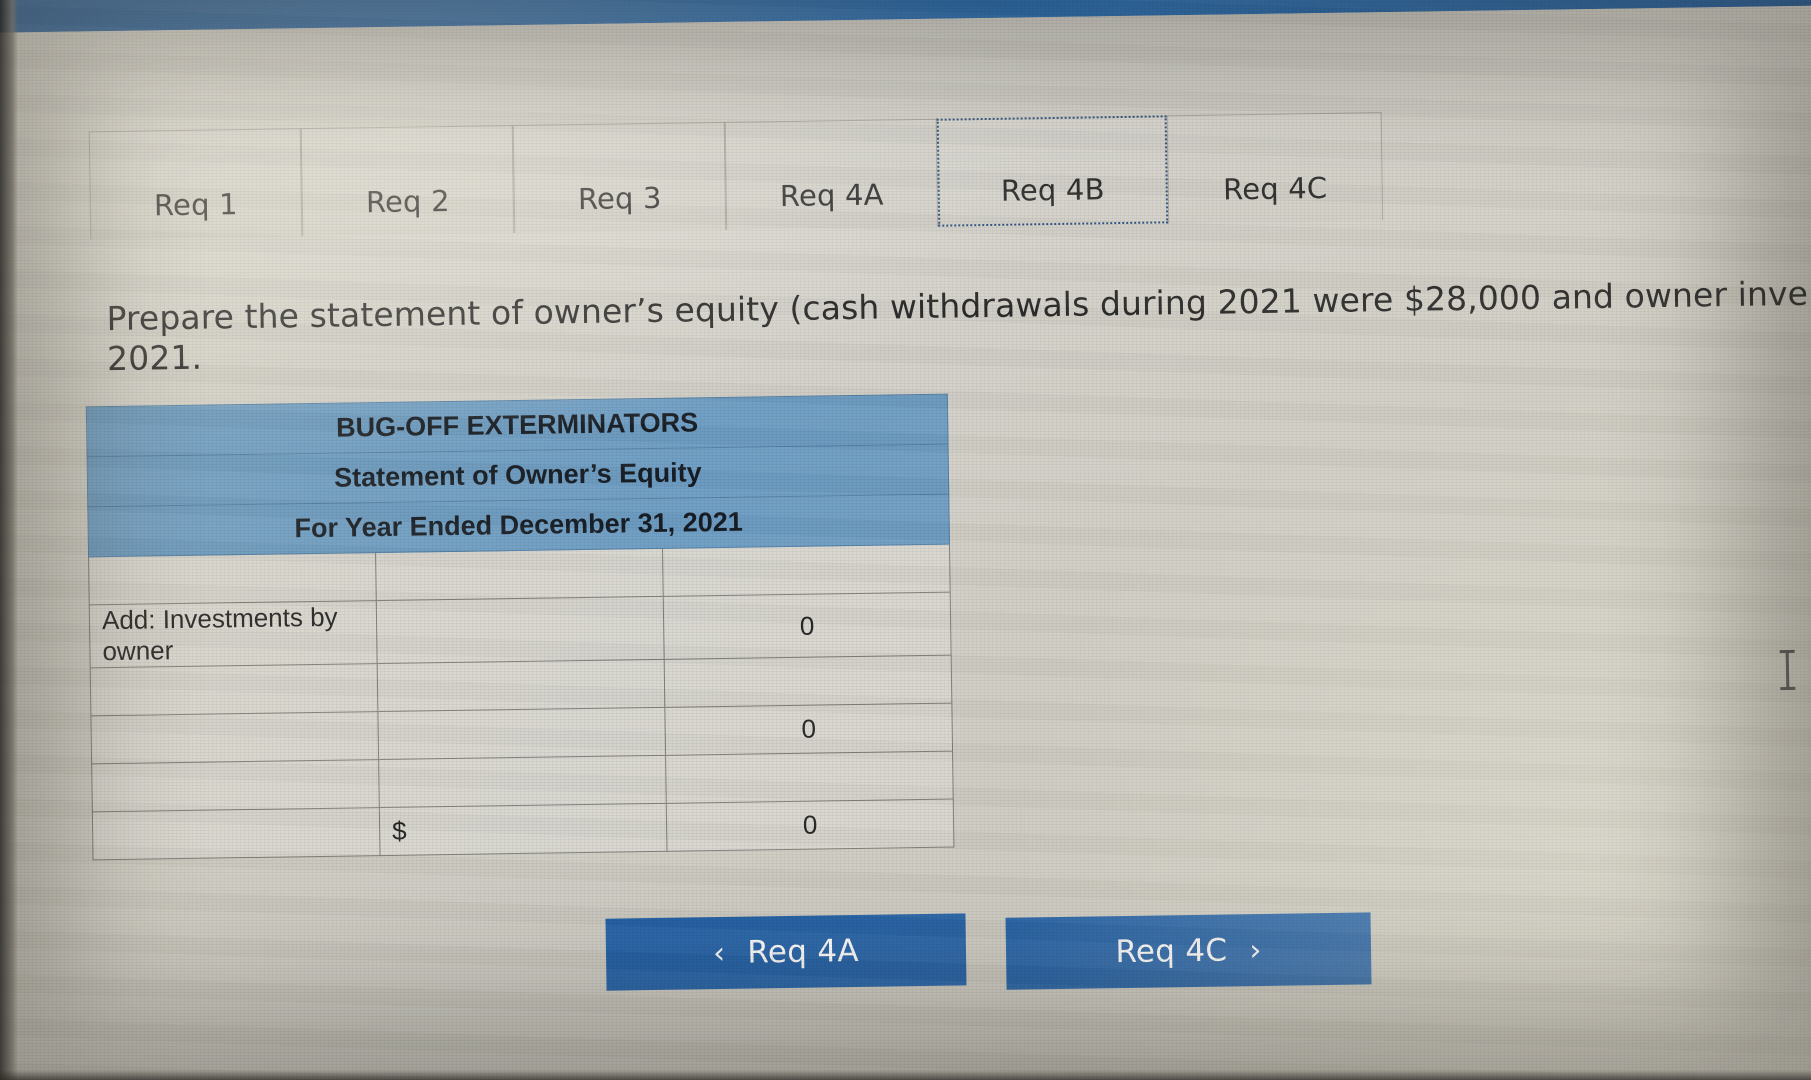  What do you see at coordinates (619, 177) in the screenshot?
I see `tab-req-3: Req 3` at bounding box center [619, 177].